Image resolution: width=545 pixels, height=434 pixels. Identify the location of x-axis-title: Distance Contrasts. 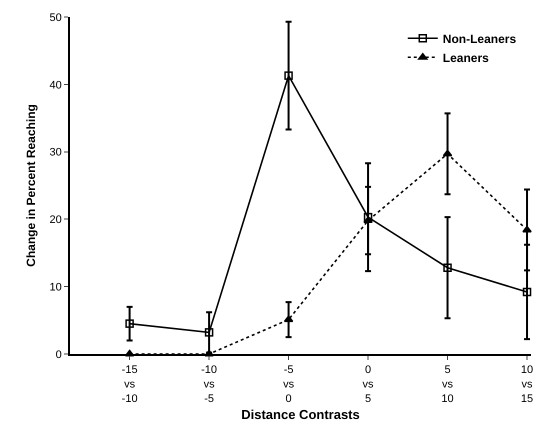
(300, 414).